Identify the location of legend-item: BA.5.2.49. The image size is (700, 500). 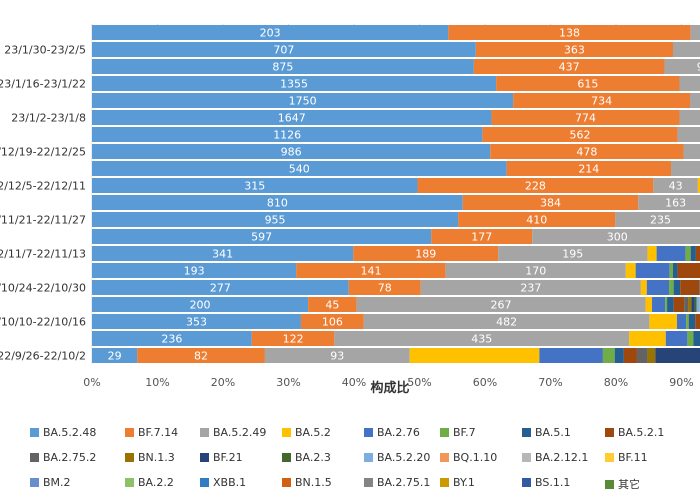
(233, 432).